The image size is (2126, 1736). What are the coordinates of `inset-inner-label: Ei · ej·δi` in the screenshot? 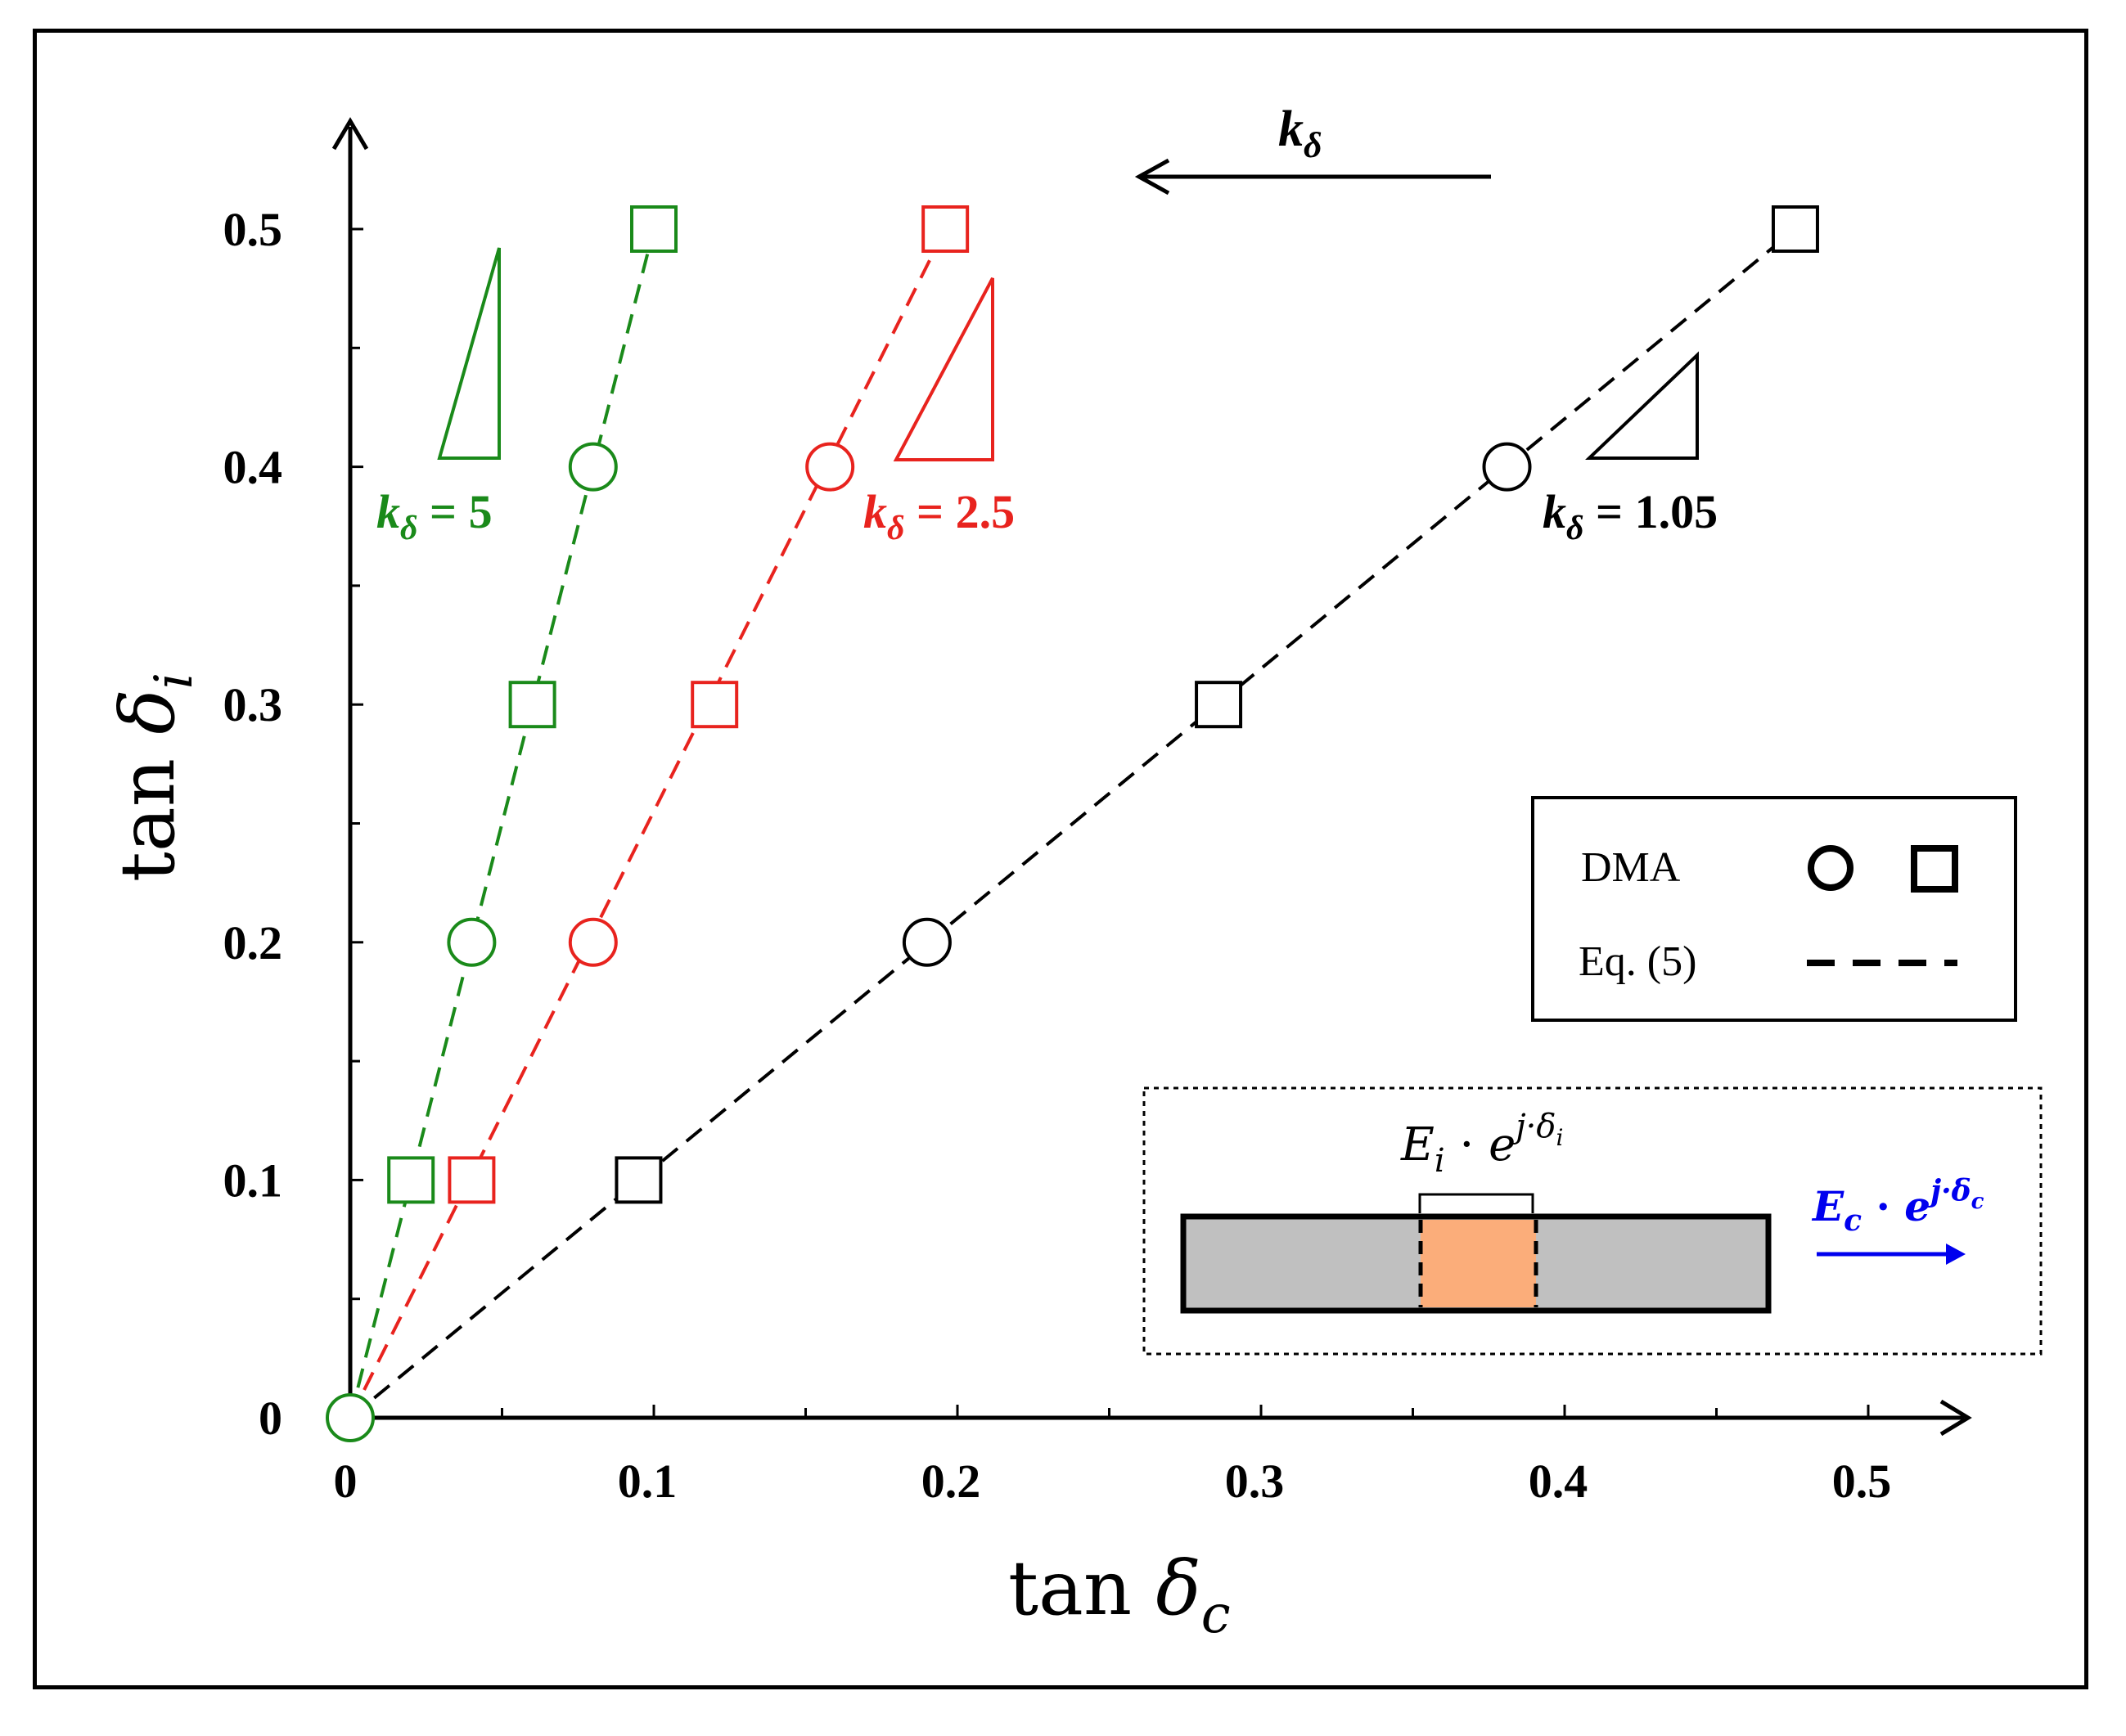 It's located at (1481, 1144).